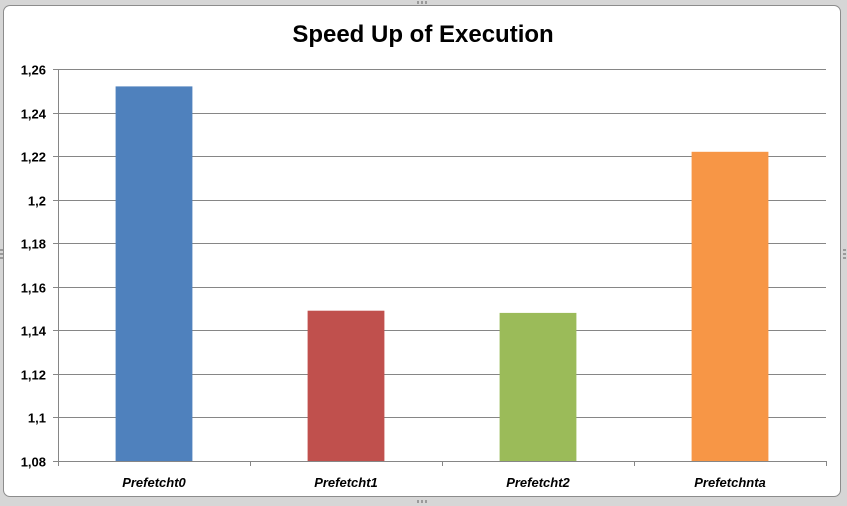 The width and height of the screenshot is (847, 506). Describe the element at coordinates (37, 418) in the screenshot. I see `y-tick-label: 1,1` at that location.